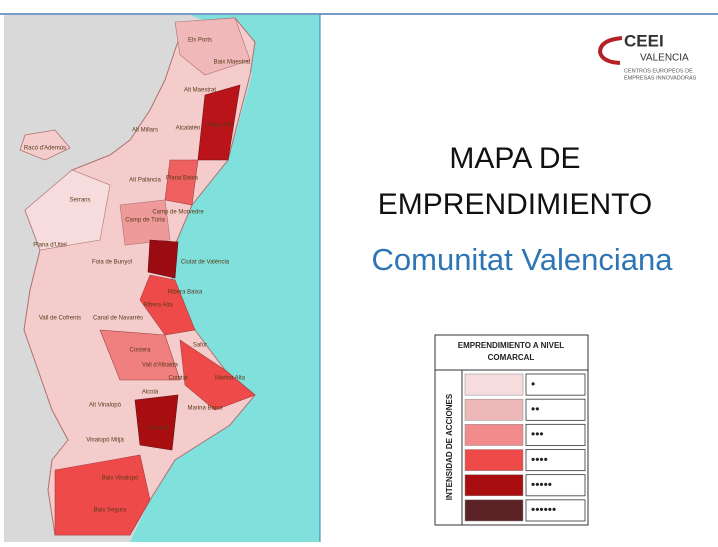 This screenshot has height=547, width=718. I want to click on logo-city: VALENCIA, so click(664, 58).